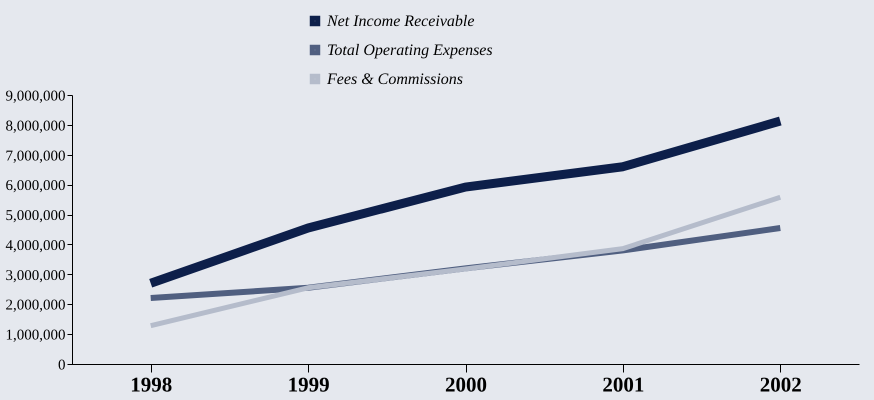 The image size is (874, 400). Describe the element at coordinates (410, 50) in the screenshot. I see `legend-label: Total Operating Expenses` at that location.